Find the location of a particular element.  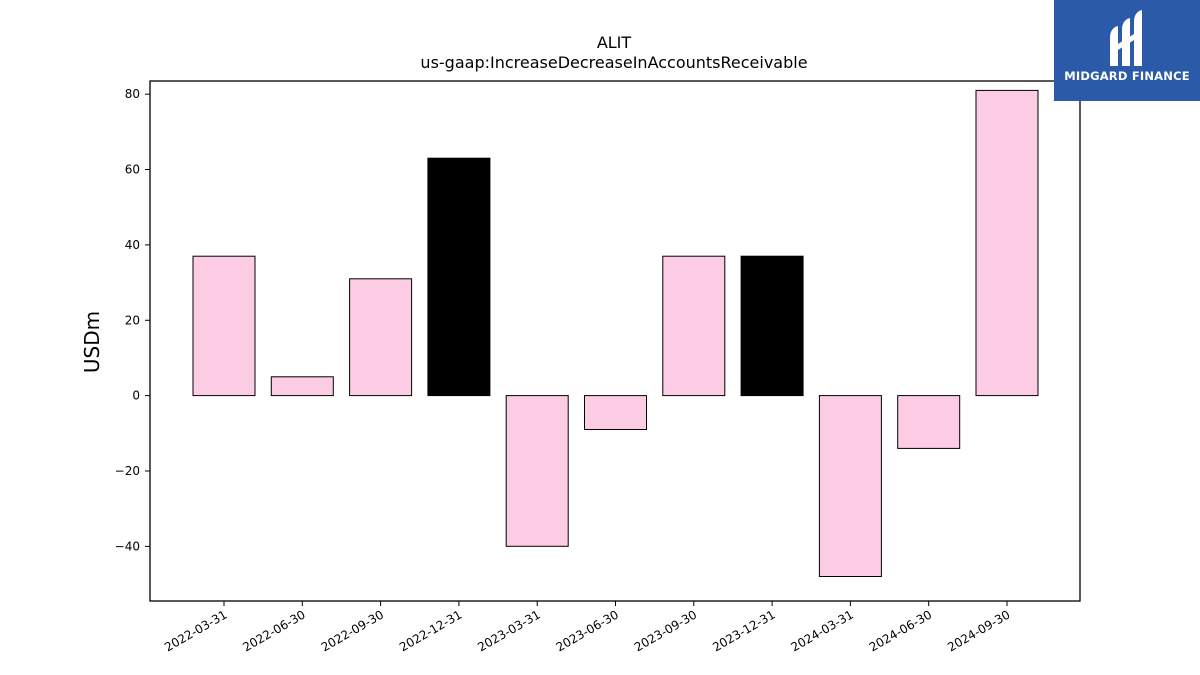

y-tick-label: 0 is located at coordinates (136, 396).